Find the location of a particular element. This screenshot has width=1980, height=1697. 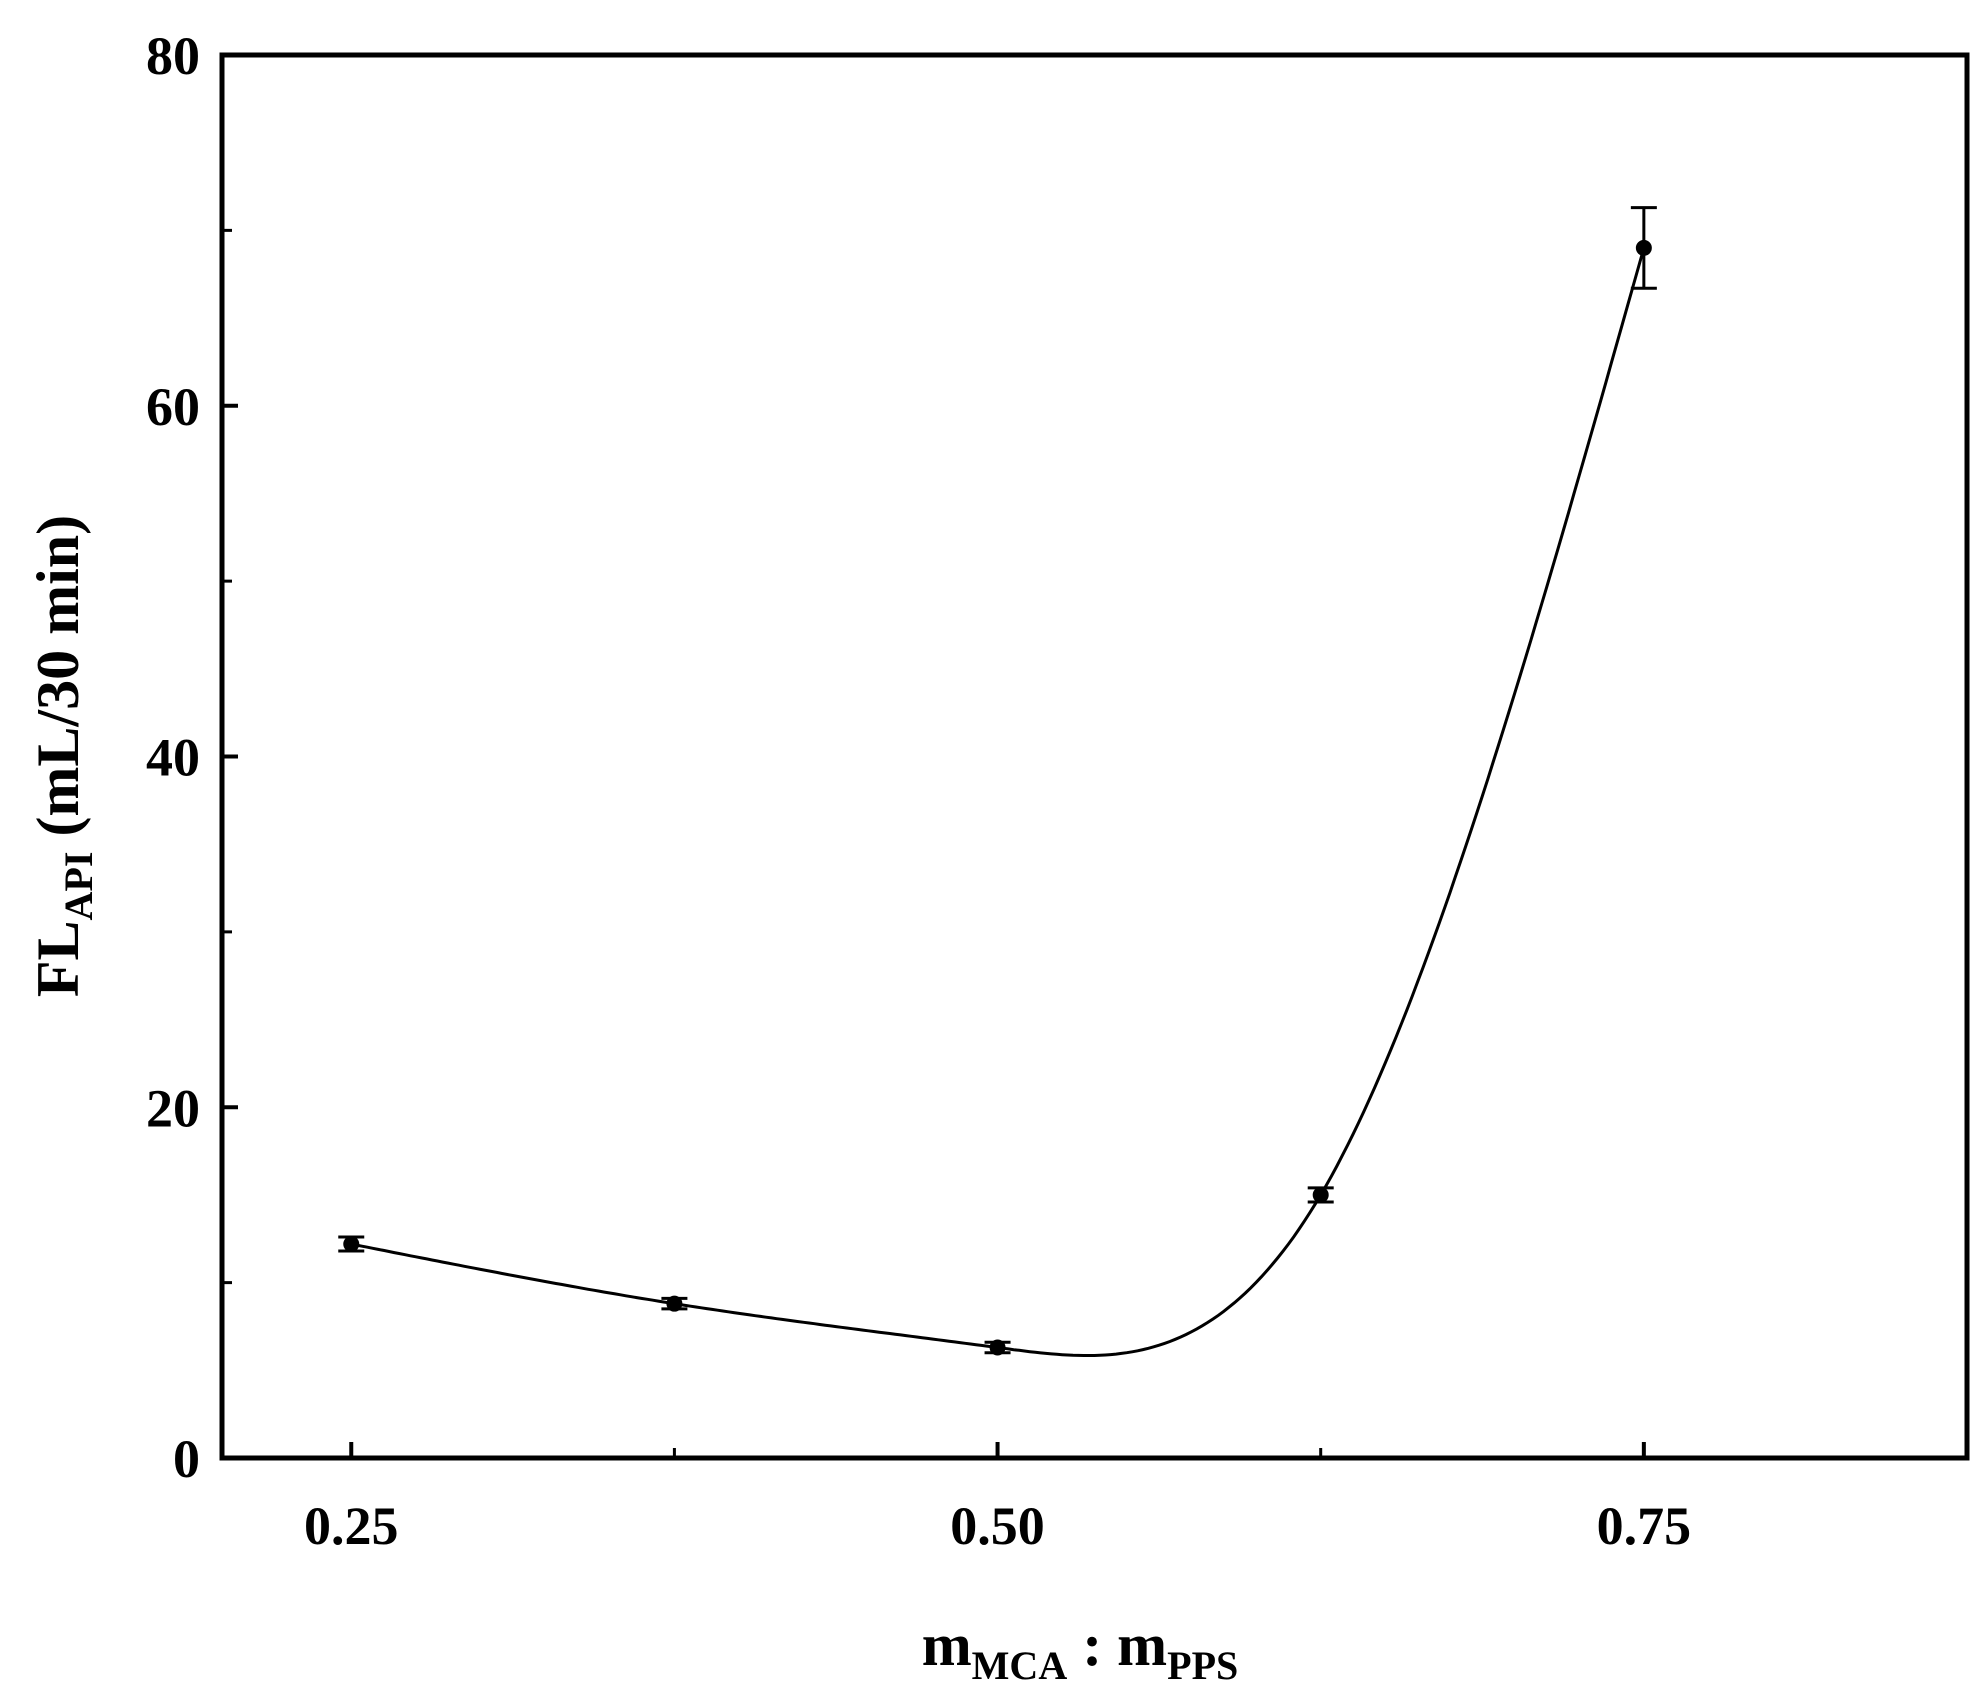

y-axis-title-rest: (mL/30 min) is located at coordinates (58, 683).